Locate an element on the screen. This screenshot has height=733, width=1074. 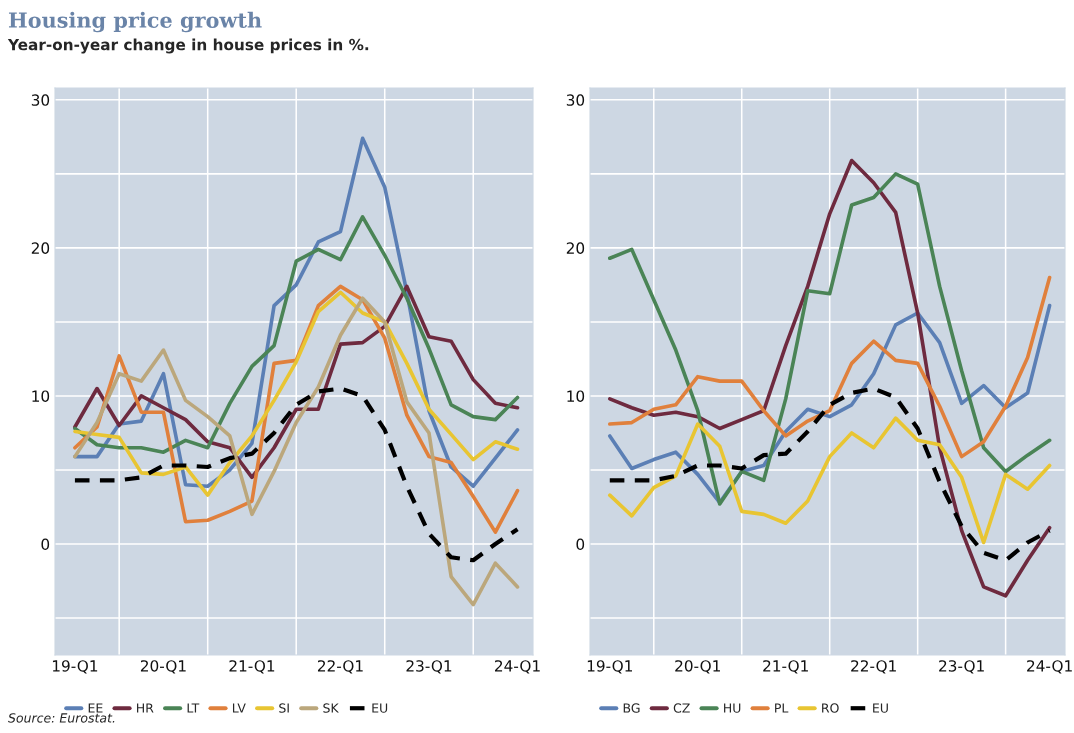
legend-label: HR is located at coordinates (145, 708).